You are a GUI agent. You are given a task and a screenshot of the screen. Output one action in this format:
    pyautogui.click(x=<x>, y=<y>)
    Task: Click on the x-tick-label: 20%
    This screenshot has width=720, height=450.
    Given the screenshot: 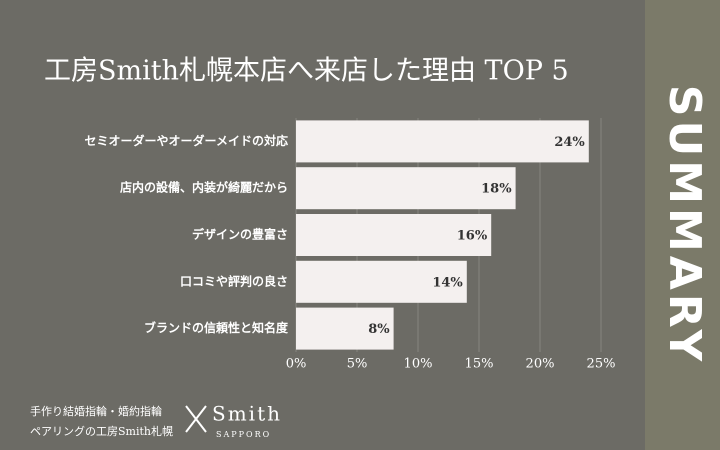 What is the action you would take?
    pyautogui.click(x=540, y=364)
    